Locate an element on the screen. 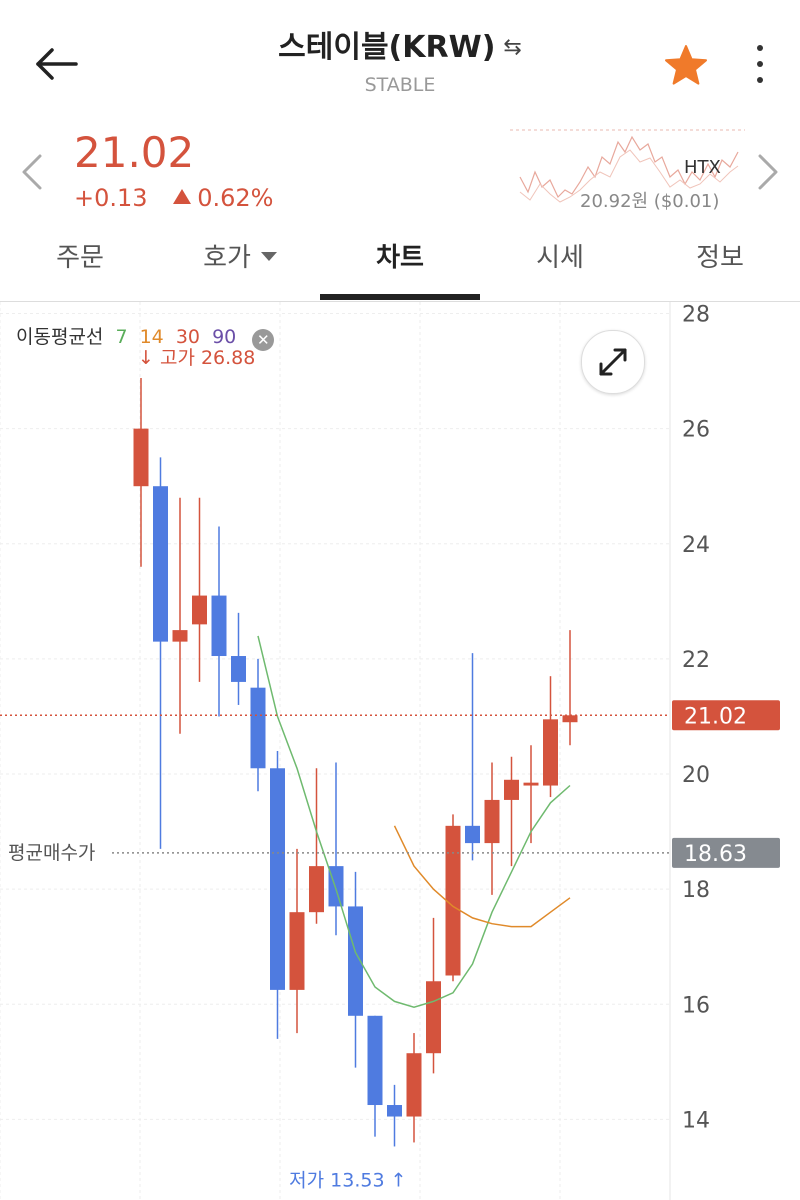 The image size is (800, 1200). avg-buy-price-label: 평균매수가 is located at coordinates (52, 853).